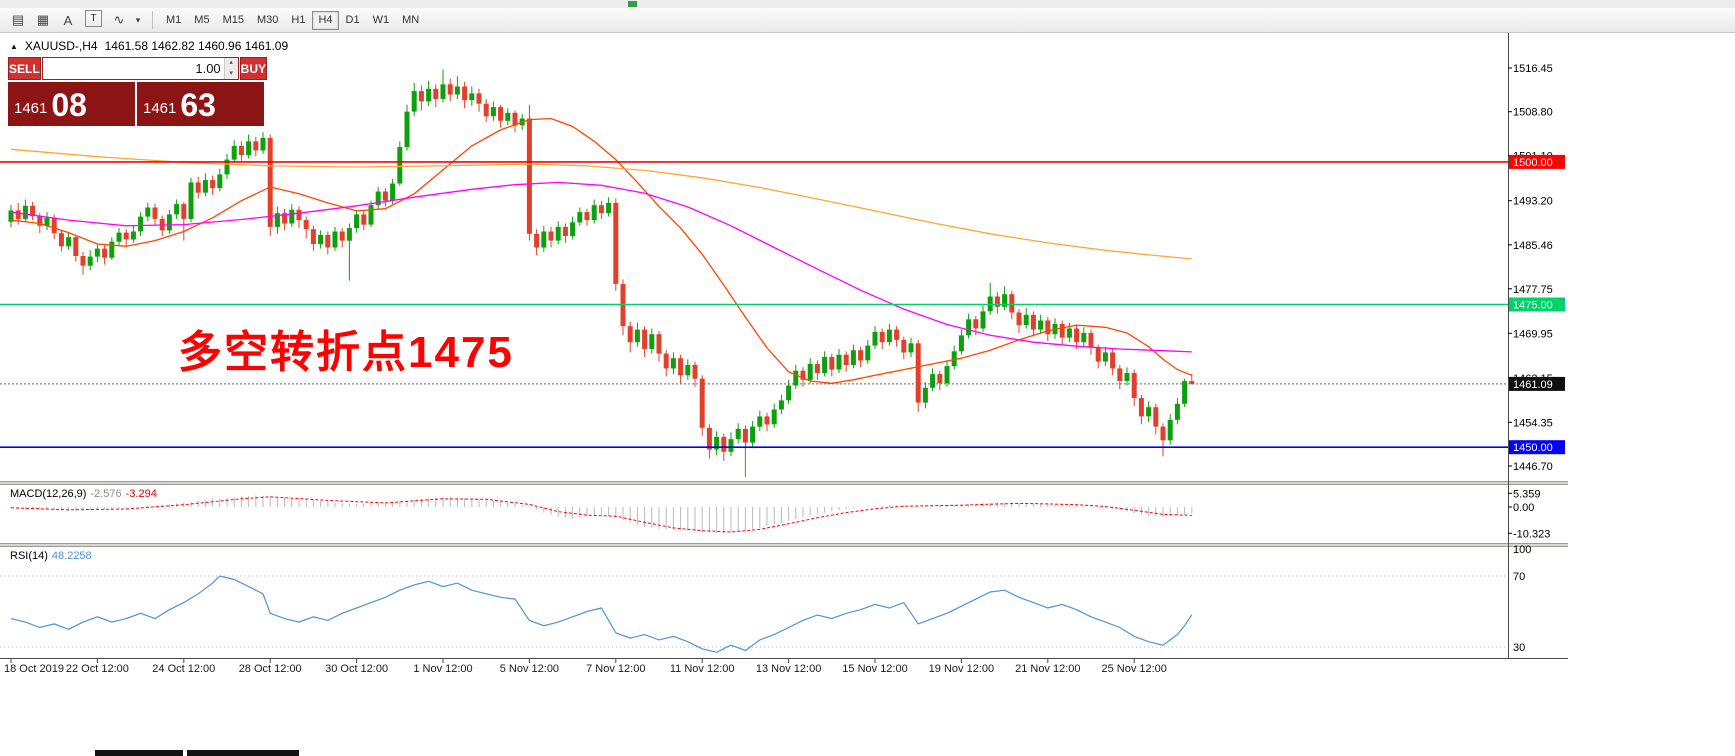 The height and width of the screenshot is (756, 1735). What do you see at coordinates (1533, 334) in the screenshot?
I see `svg-text: 1469.95` at bounding box center [1533, 334].